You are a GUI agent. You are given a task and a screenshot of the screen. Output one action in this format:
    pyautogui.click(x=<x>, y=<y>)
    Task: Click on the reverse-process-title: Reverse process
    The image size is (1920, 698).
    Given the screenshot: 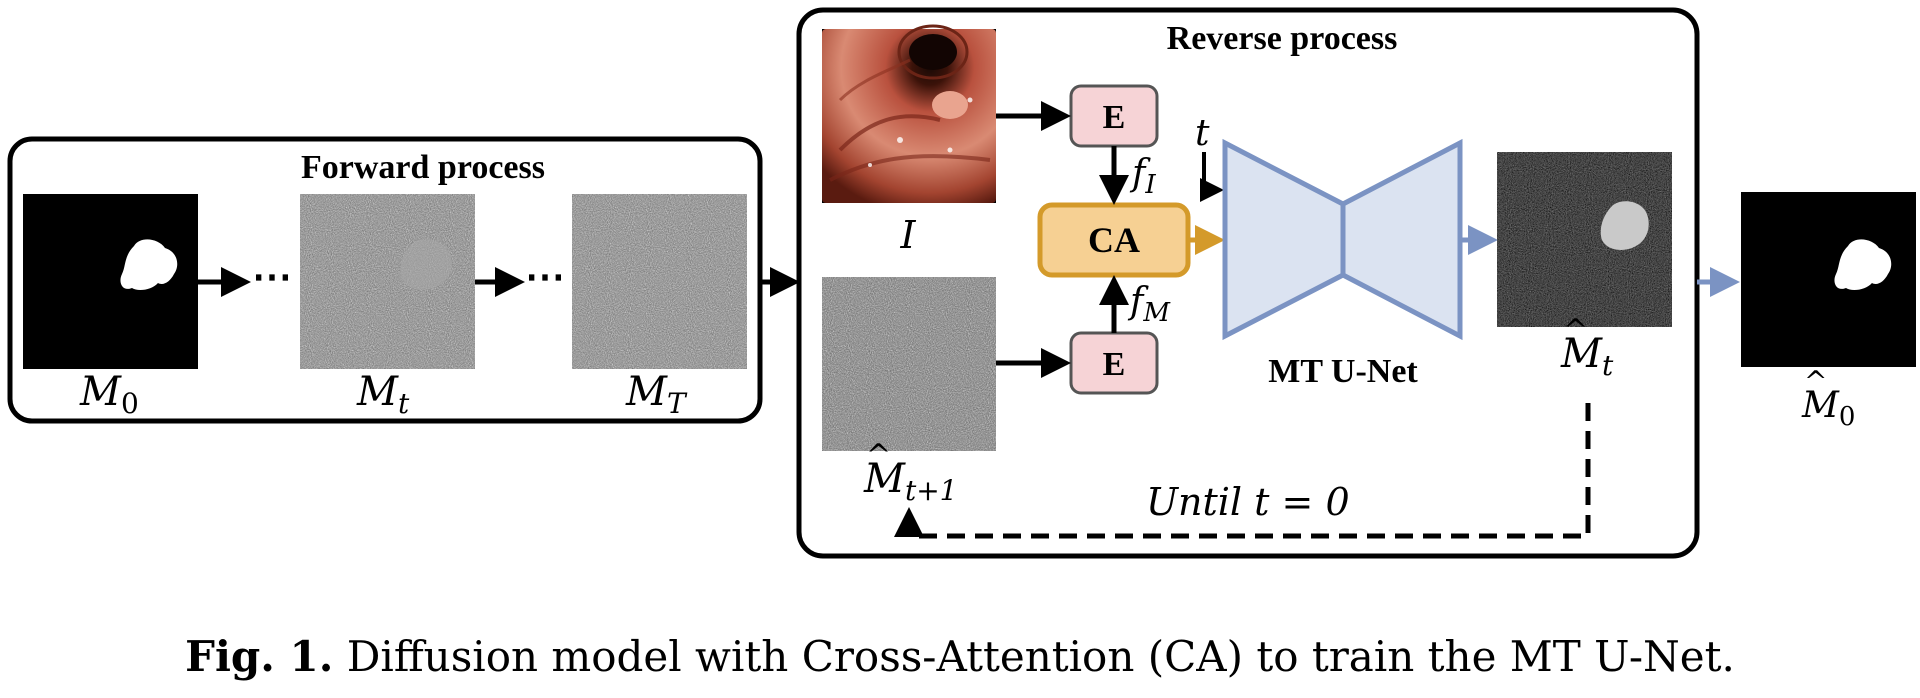 What is the action you would take?
    pyautogui.click(x=1282, y=38)
    